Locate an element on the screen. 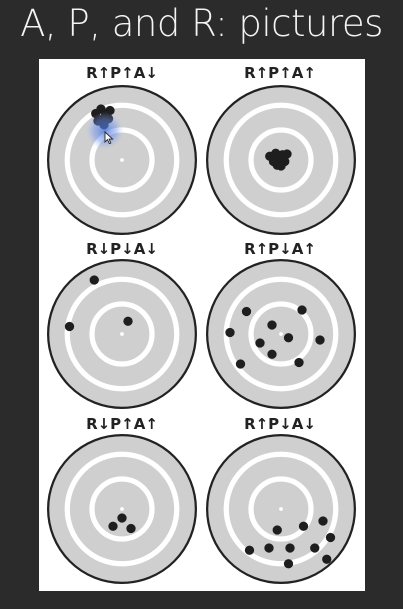 Image resolution: width=403 pixels, height=609 pixels. target-label-1: R↑P↑A↓ is located at coordinates (122, 73).